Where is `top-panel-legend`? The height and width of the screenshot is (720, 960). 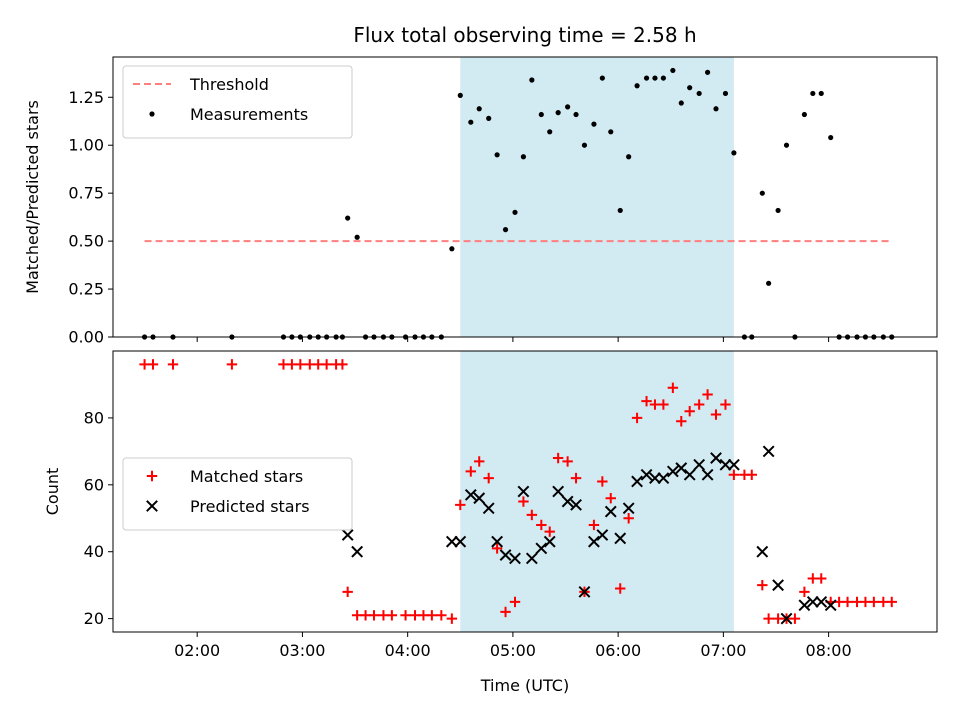 top-panel-legend is located at coordinates (237, 102).